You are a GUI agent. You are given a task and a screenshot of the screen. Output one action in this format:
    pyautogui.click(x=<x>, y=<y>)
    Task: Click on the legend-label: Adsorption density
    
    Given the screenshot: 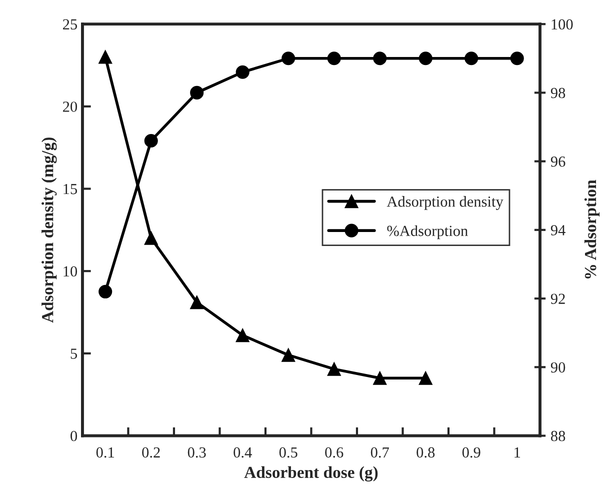 What is the action you would take?
    pyautogui.click(x=445, y=203)
    